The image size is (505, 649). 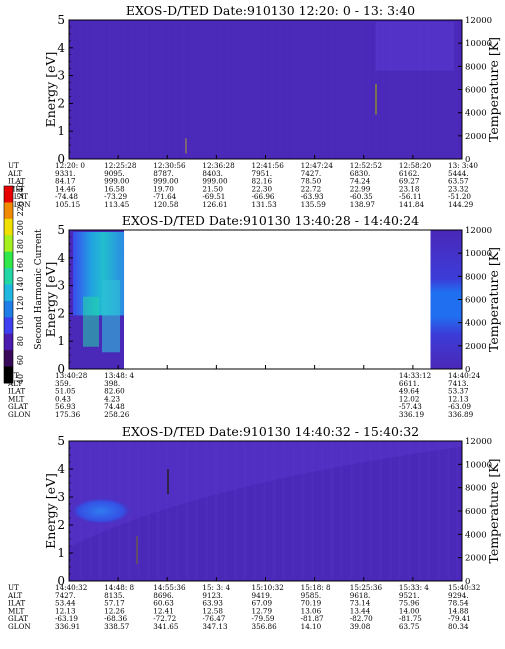 I want to click on annotation-value: -56.11, so click(x=410, y=196).